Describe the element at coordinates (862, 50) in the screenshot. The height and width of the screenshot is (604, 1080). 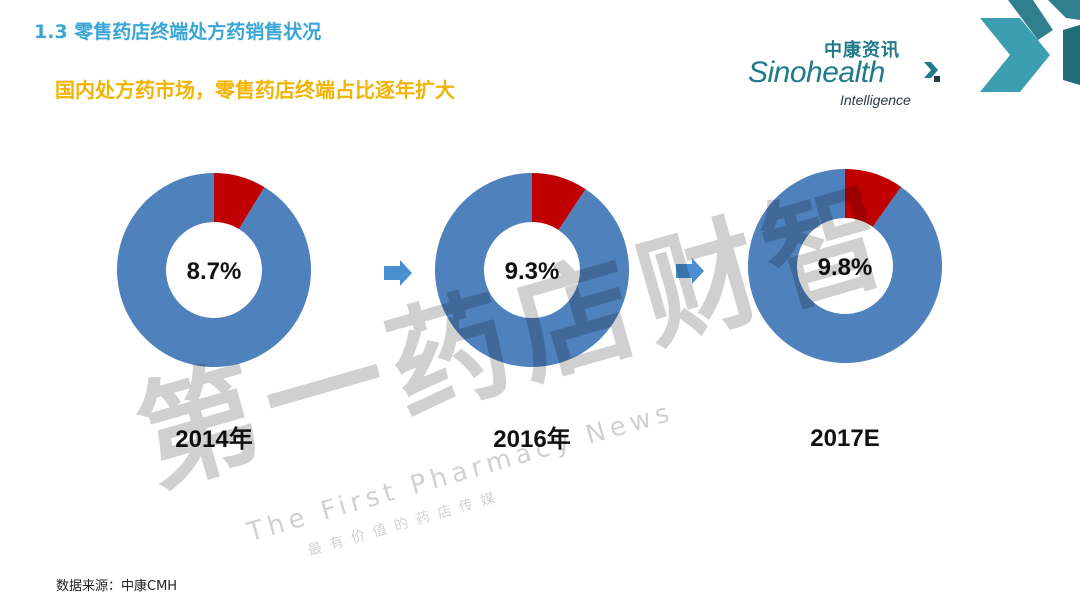
I see `logo-cn-text: 中康资讯` at that location.